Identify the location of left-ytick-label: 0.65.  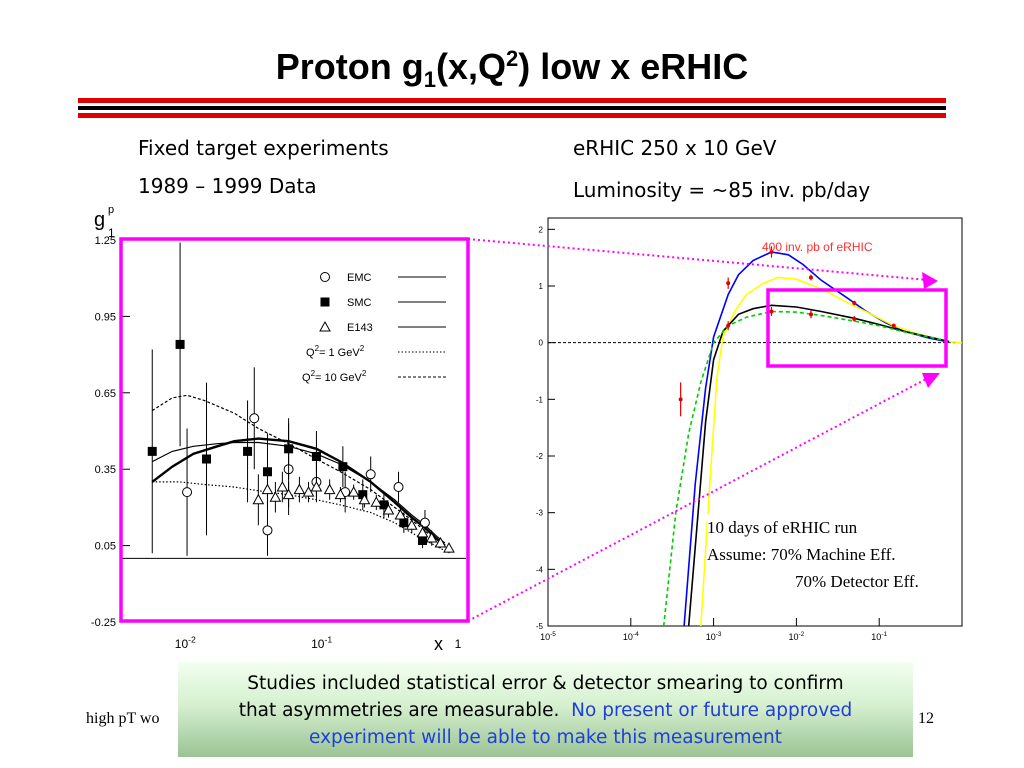
(105, 394).